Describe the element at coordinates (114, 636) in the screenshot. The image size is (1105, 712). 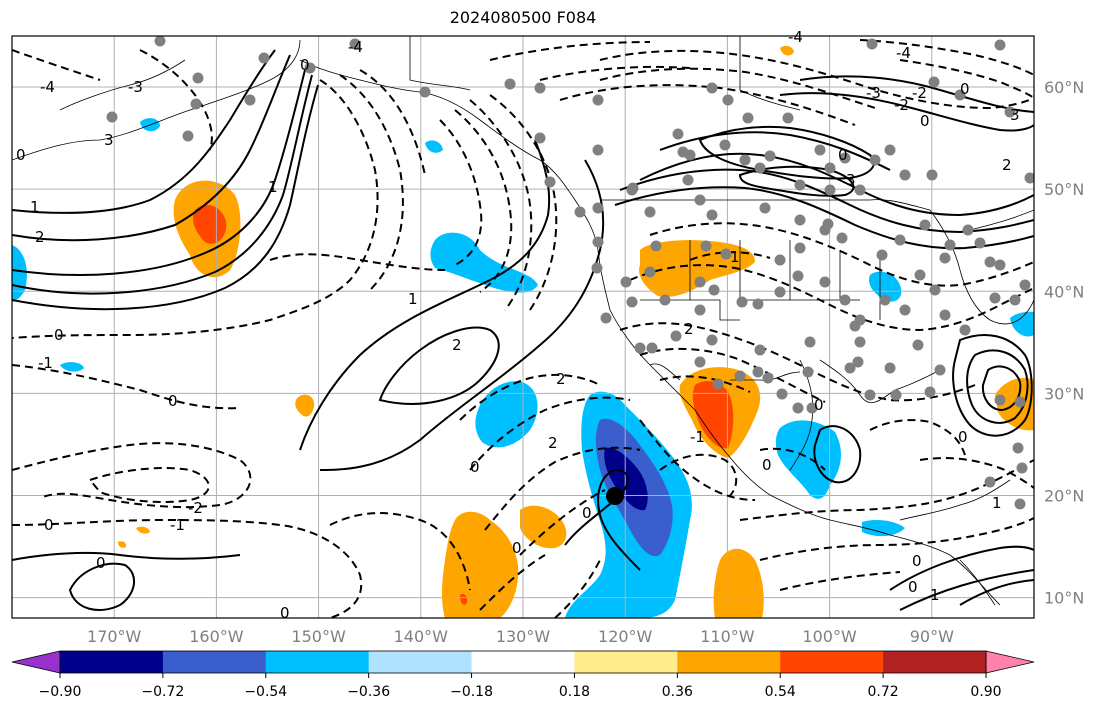
I see `lon-tick-label: 170°W` at that location.